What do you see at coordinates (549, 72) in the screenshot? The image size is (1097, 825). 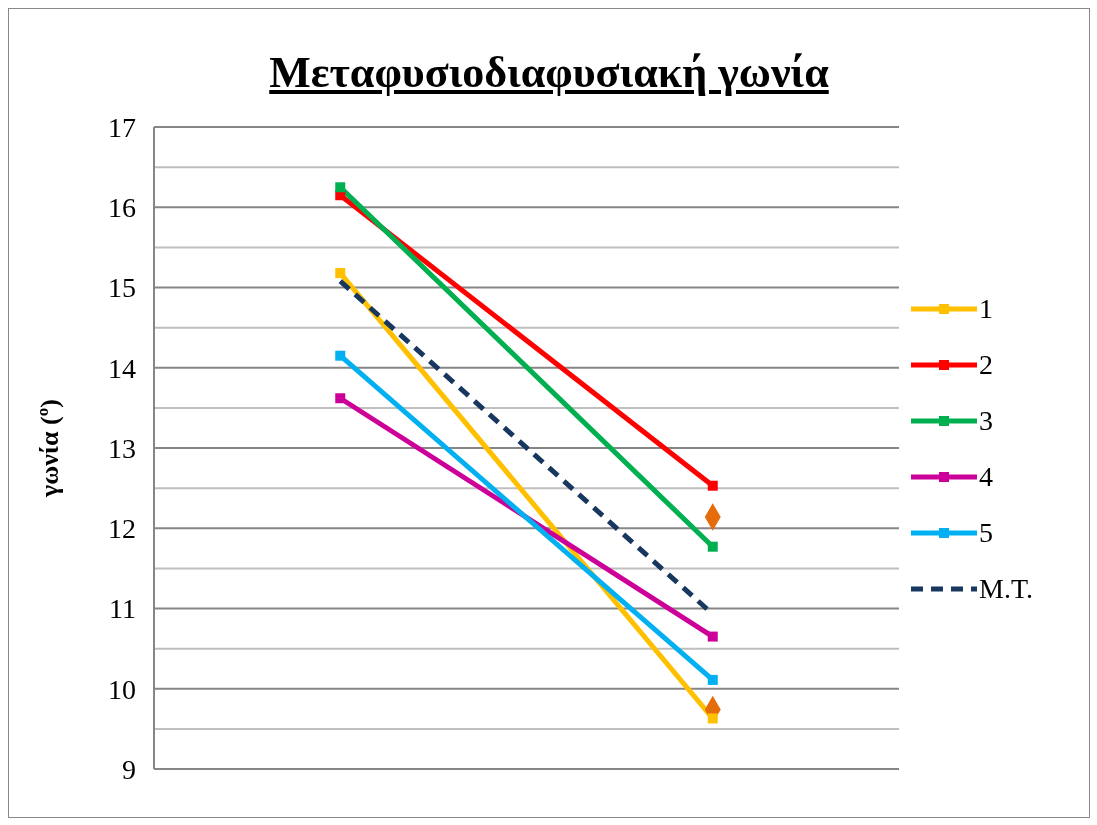 I see `chart-title: Μεταφυσιοδιαφυσιακή γωνία` at bounding box center [549, 72].